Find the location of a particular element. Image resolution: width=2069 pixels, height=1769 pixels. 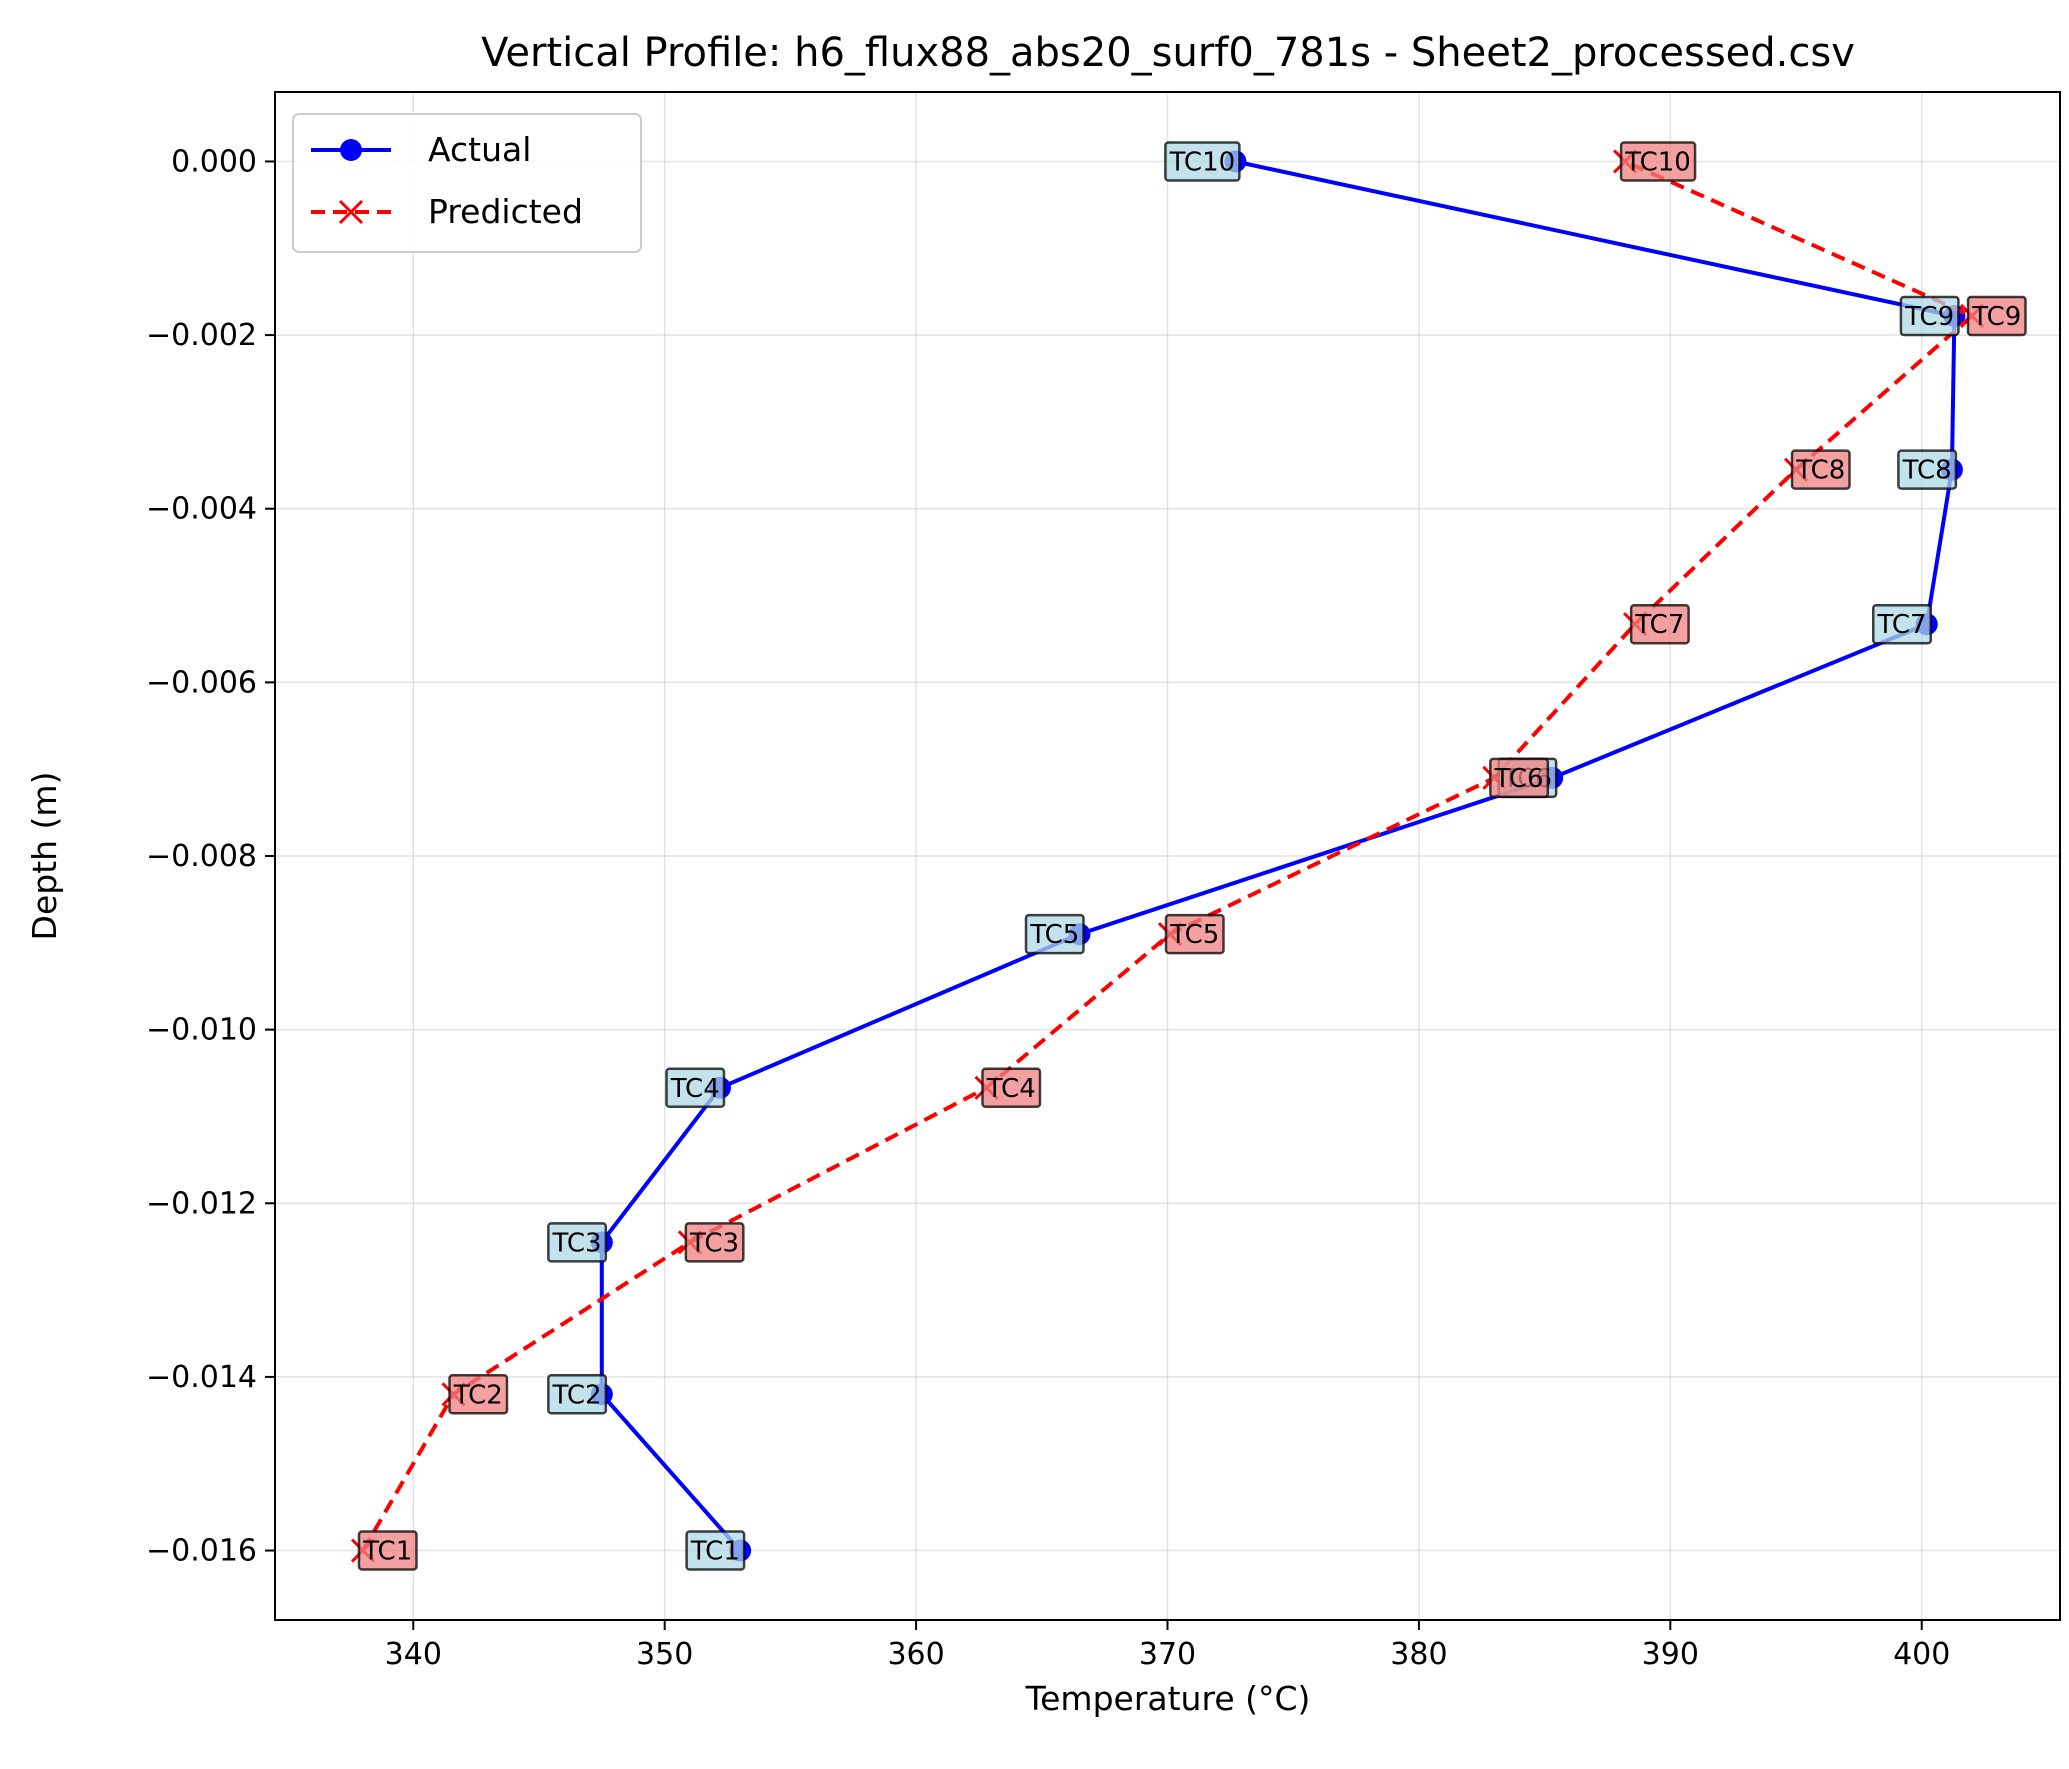

x-tick-label: 360 is located at coordinates (915, 1654).